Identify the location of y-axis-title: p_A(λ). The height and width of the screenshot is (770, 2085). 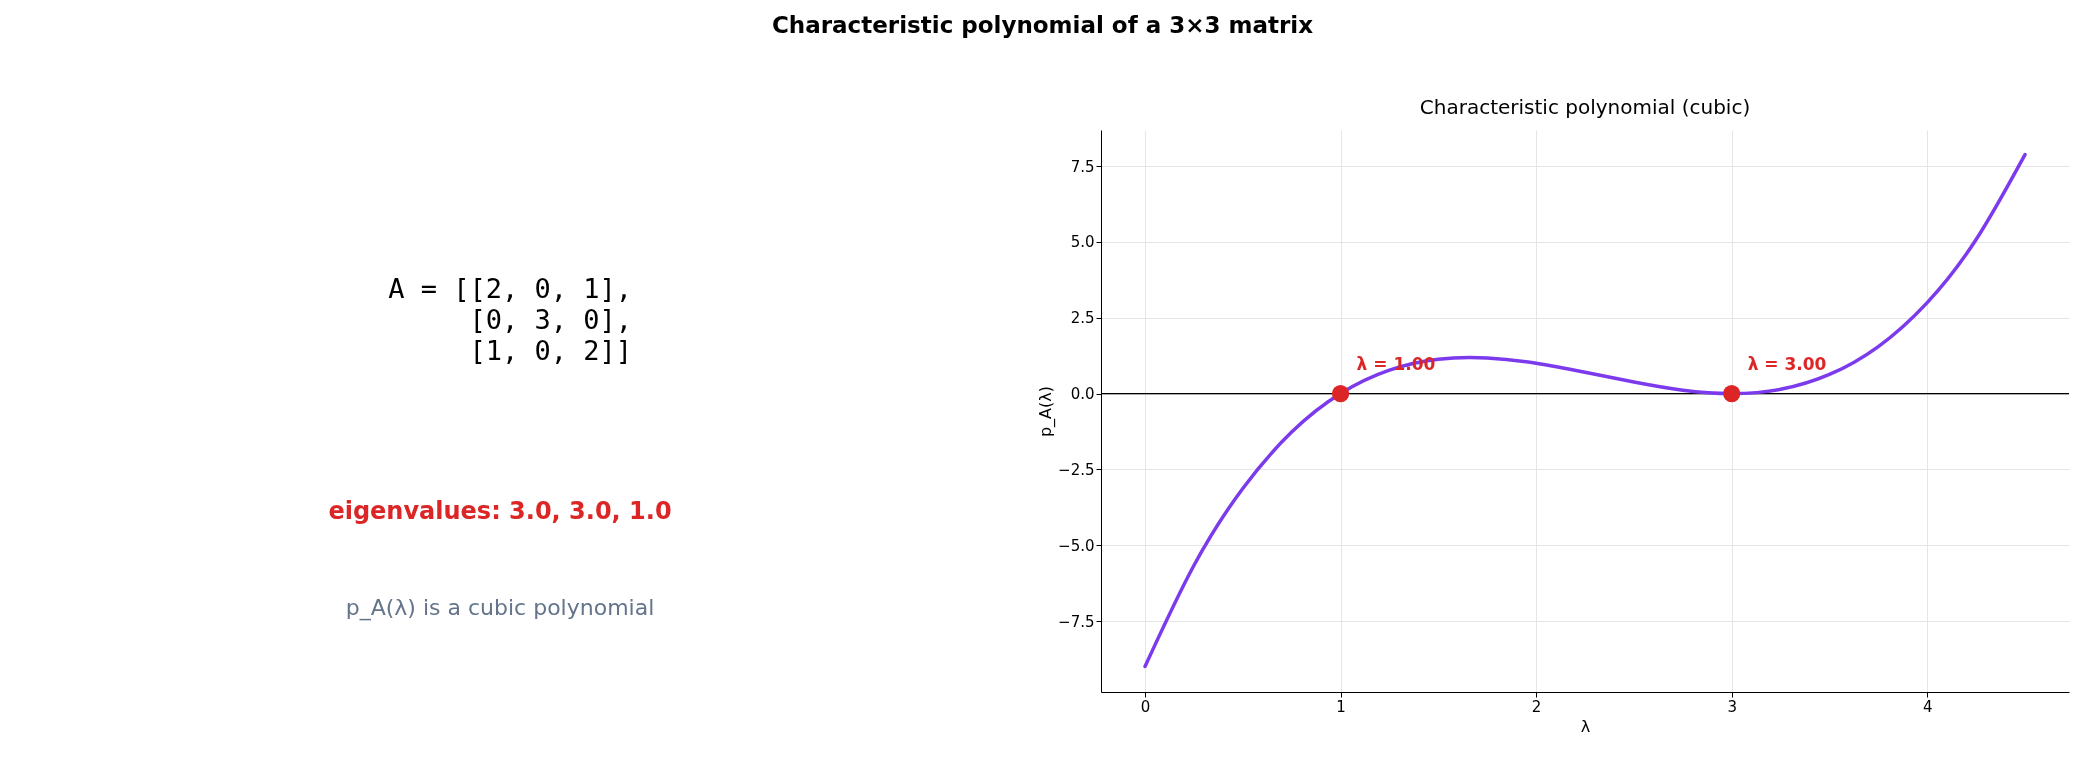
(1046, 411).